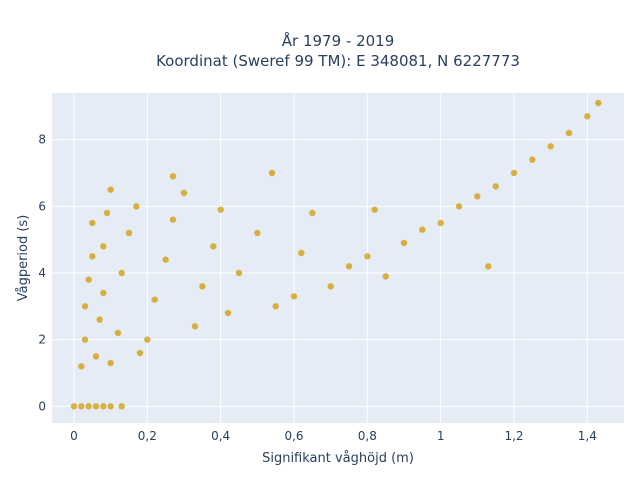 The height and width of the screenshot is (480, 640). I want to click on x-tick-label: 0,6, so click(293, 436).